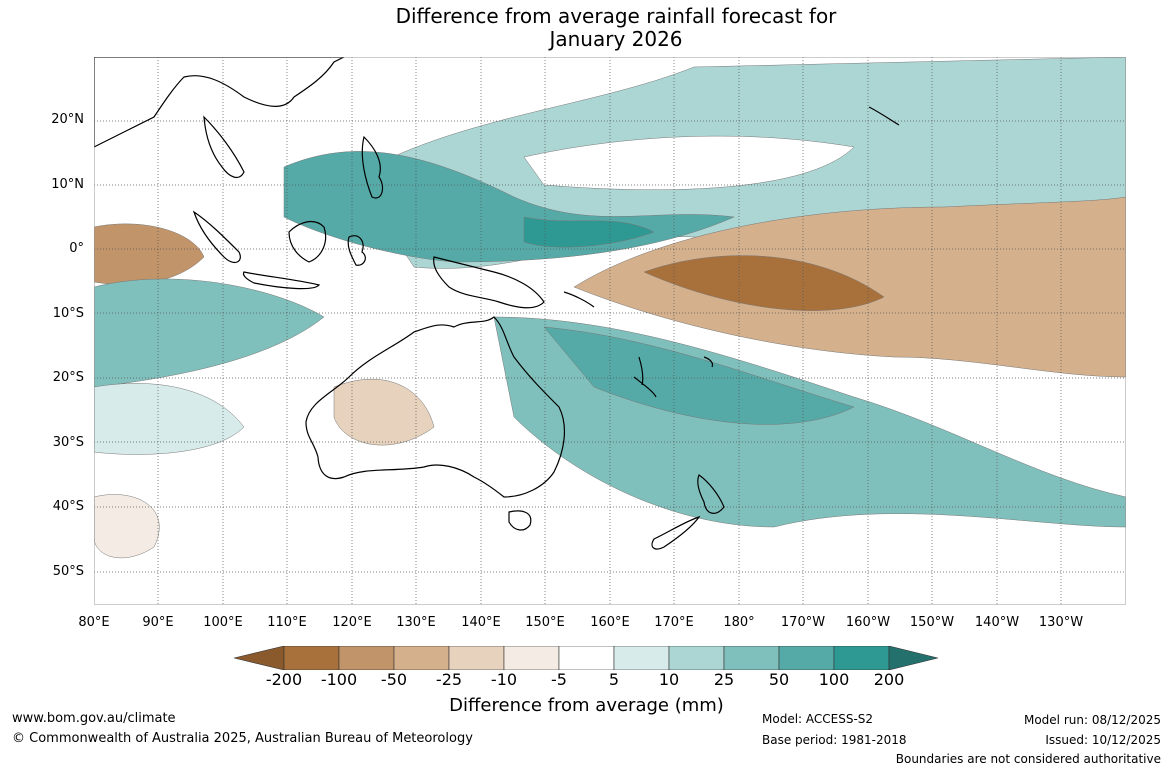 This screenshot has width=1173, height=770. What do you see at coordinates (68, 442) in the screenshot?
I see `lat-label-30s: 30°S` at bounding box center [68, 442].